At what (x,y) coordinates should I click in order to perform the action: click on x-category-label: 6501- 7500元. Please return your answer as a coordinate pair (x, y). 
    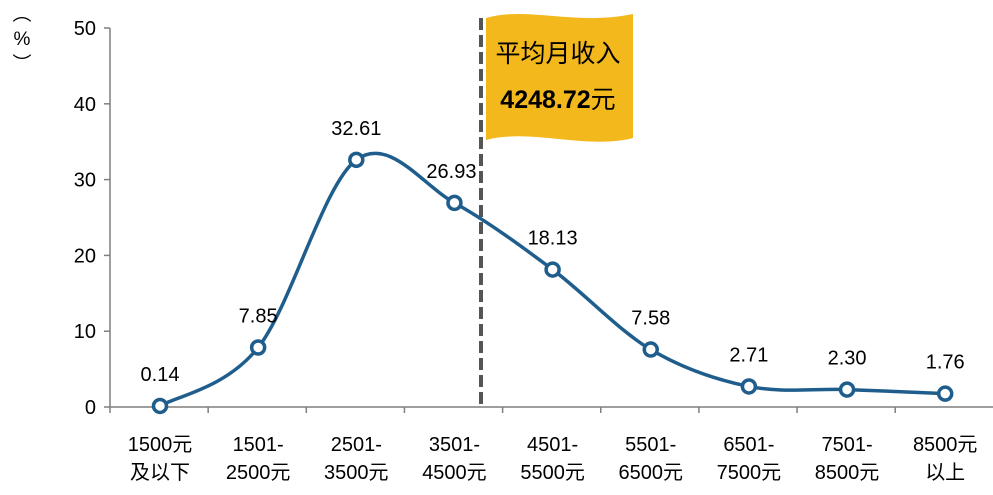
    Looking at the image, I should click on (749, 459).